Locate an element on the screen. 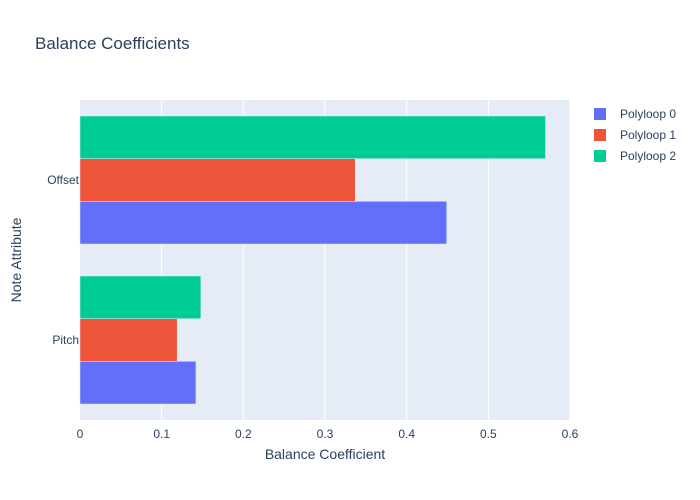 The height and width of the screenshot is (500, 700). x-tick-label: 0 is located at coordinates (80, 434).